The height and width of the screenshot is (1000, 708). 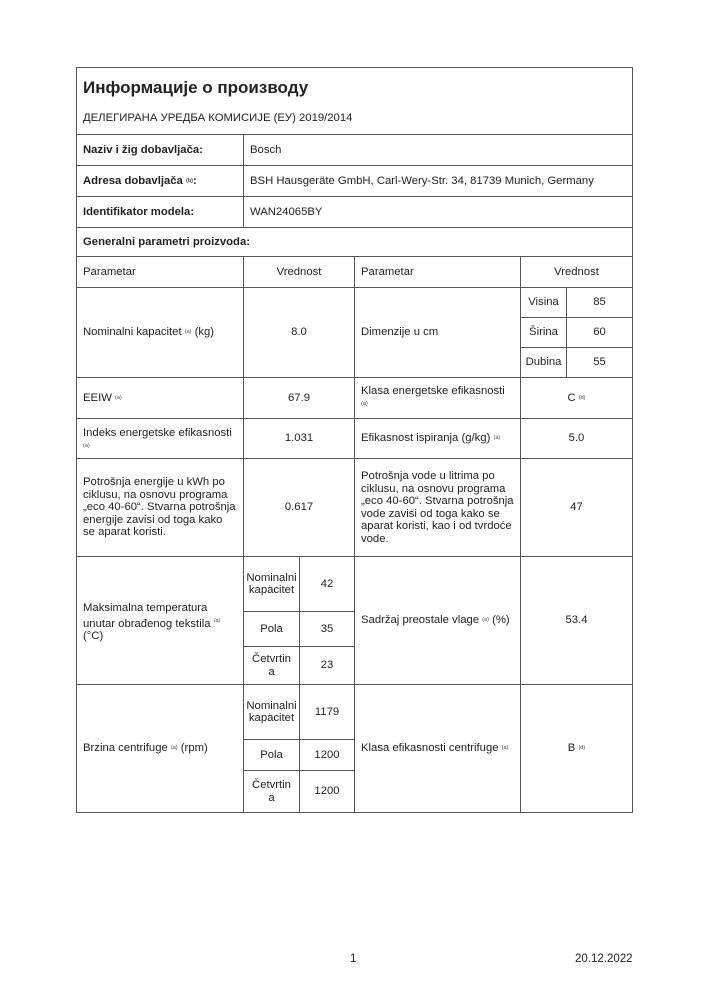 What do you see at coordinates (196, 87) in the screenshot?
I see `page-title: Информације о производу` at bounding box center [196, 87].